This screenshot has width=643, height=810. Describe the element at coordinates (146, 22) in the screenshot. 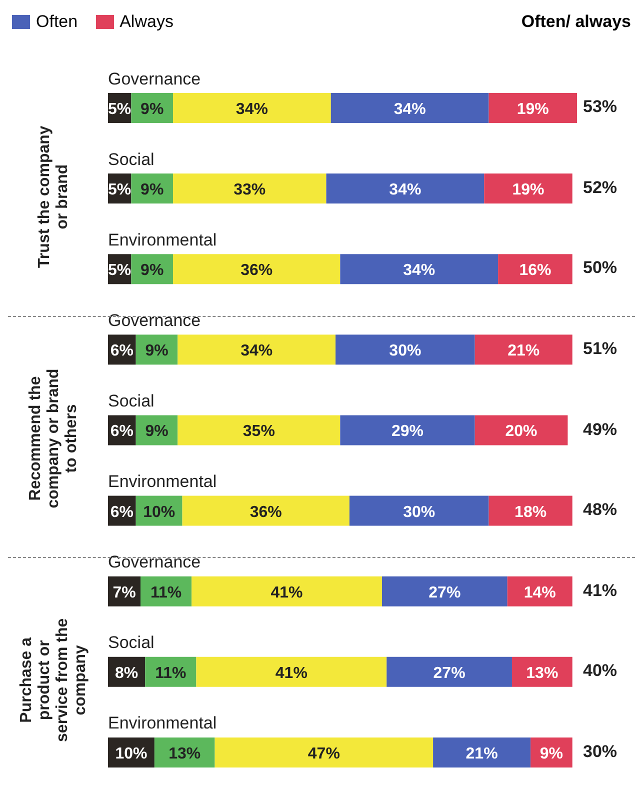

I see `legend-label: Always` at that location.